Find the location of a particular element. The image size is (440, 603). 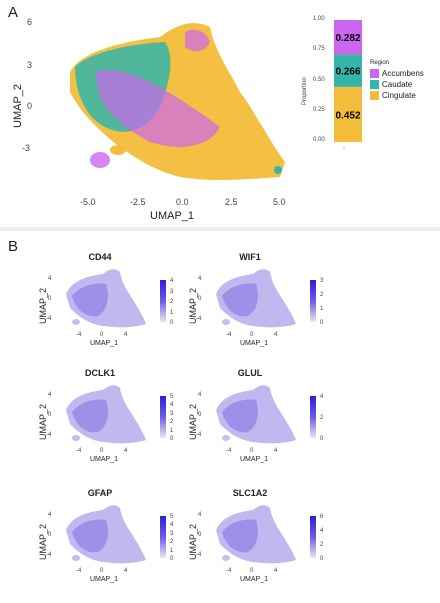

a-xtick-5: 5.0 is located at coordinates (279, 202).